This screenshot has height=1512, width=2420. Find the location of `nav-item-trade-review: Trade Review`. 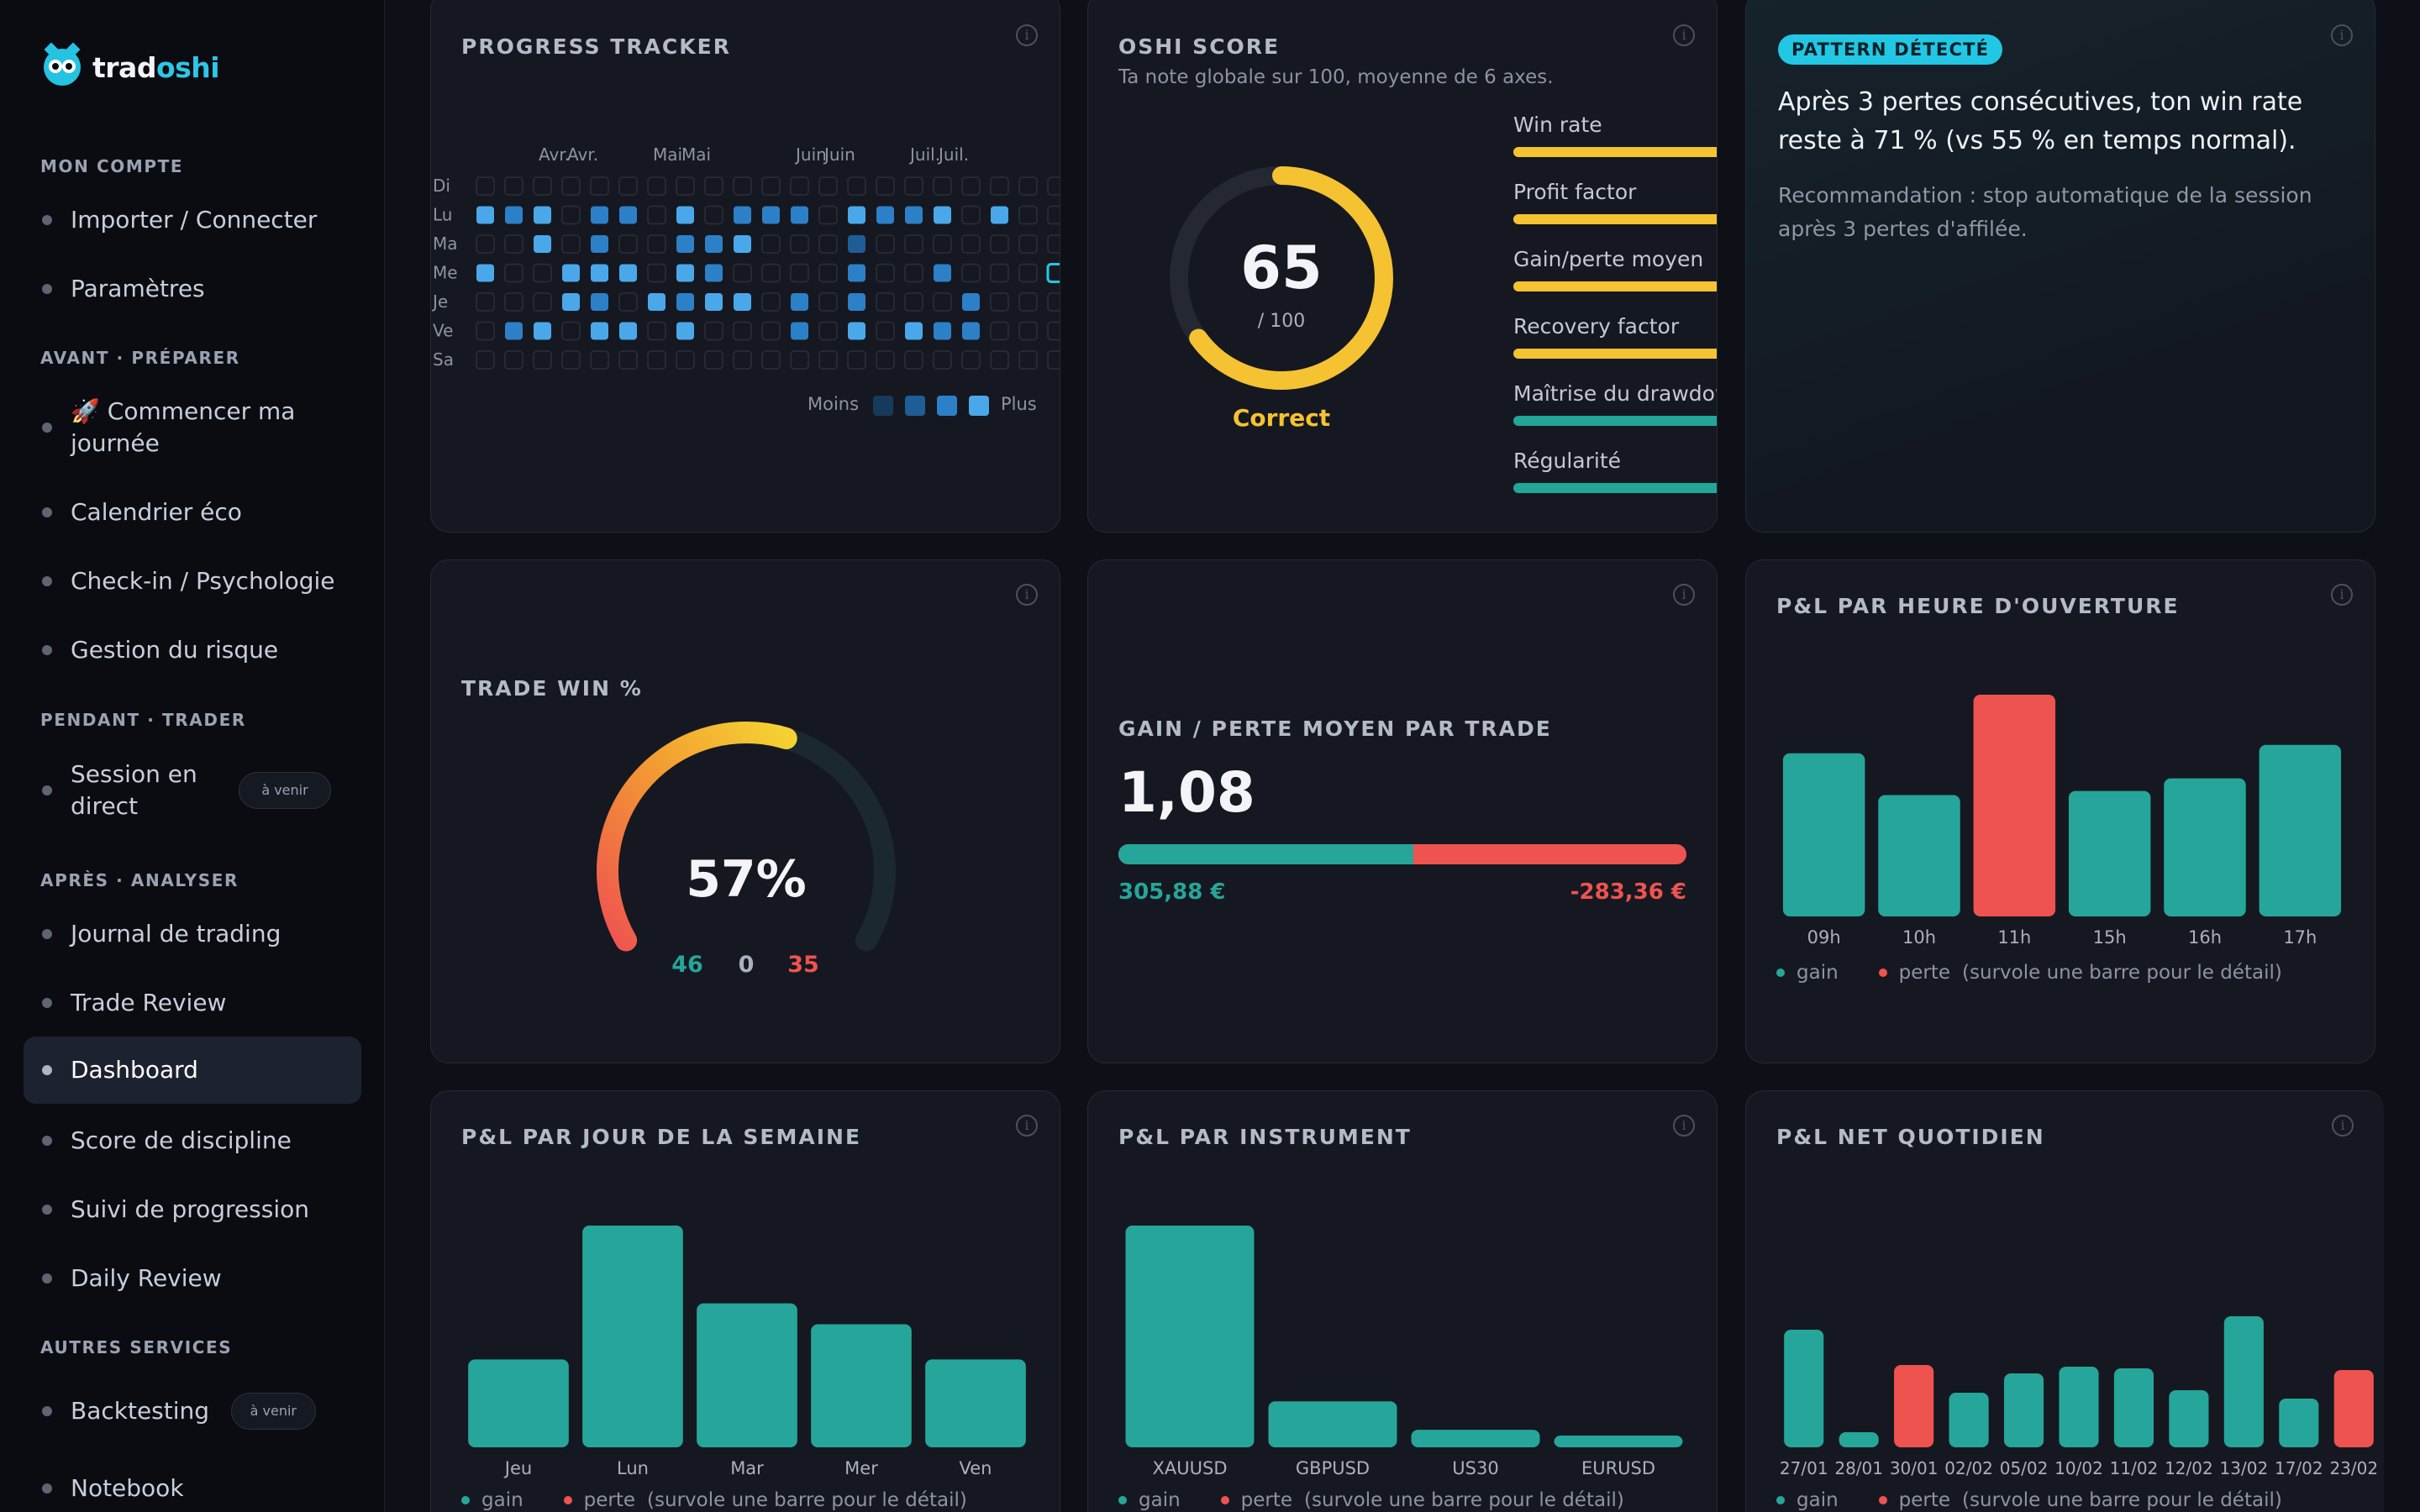

nav-item-trade-review: Trade Review is located at coordinates (192, 1003).